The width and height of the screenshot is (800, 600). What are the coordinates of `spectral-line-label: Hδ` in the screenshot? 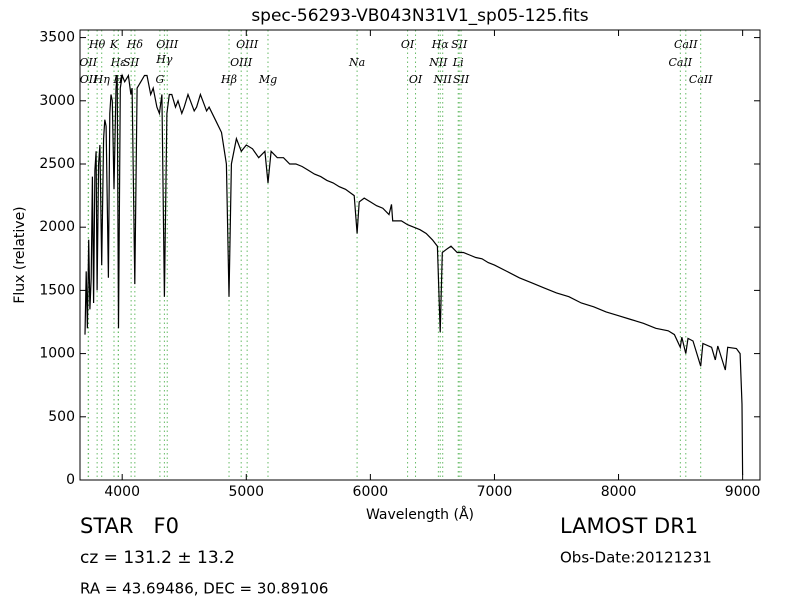 It's located at (135, 44).